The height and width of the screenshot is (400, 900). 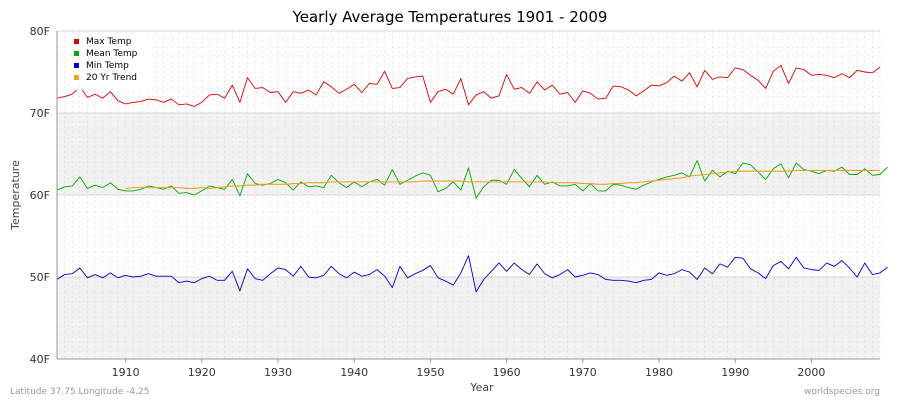 What do you see at coordinates (472, 274) in the screenshot?
I see `series-line-min-temp` at bounding box center [472, 274].